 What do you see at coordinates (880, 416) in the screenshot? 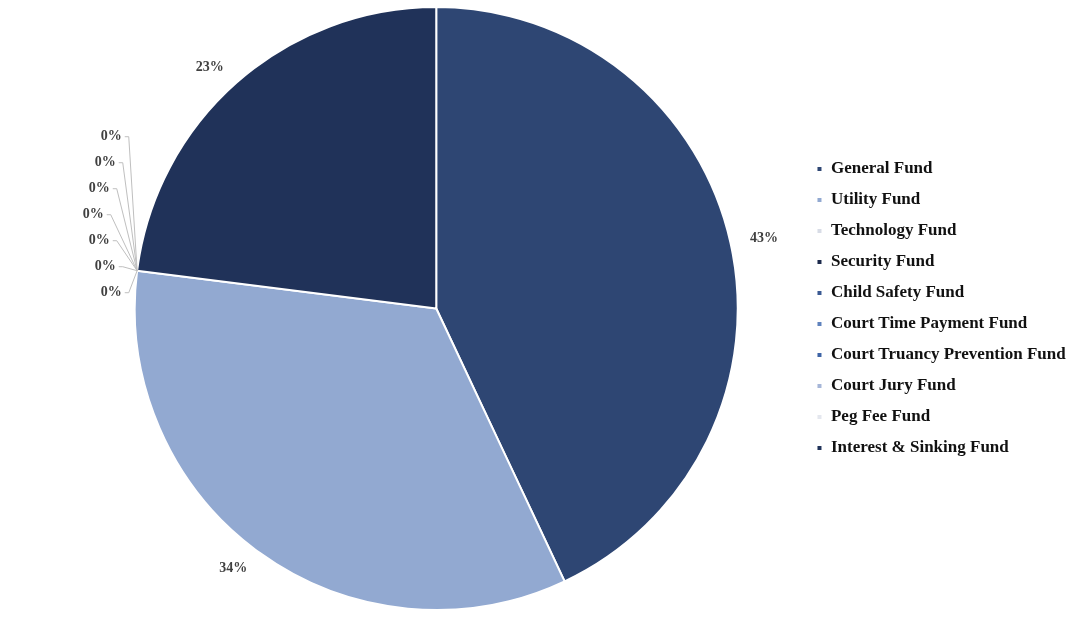
I see `legend-label: Peg Fee Fund` at bounding box center [880, 416].